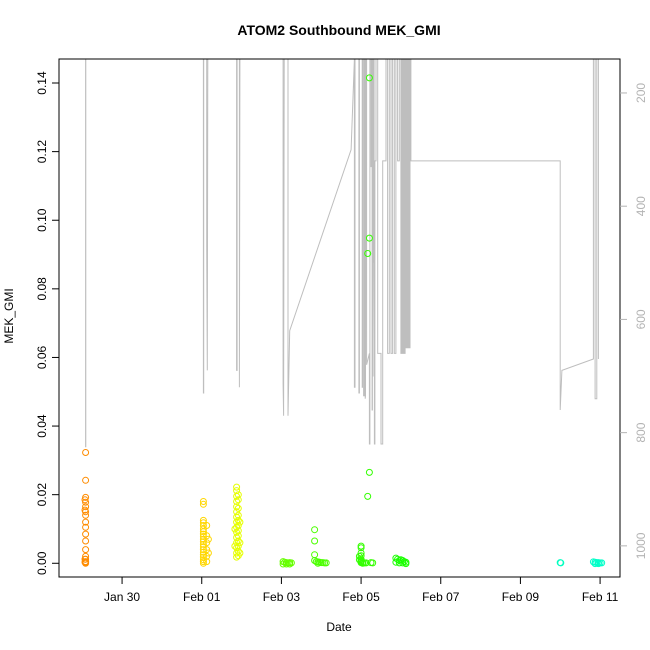  Describe the element at coordinates (282, 597) in the screenshot. I see `x-tick-label: Feb 03` at that location.